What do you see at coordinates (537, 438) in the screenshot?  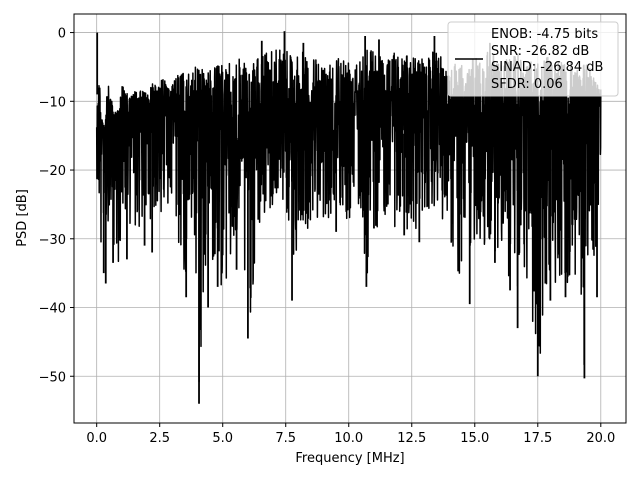 I see `x-tick-label: 17.5` at bounding box center [537, 438].